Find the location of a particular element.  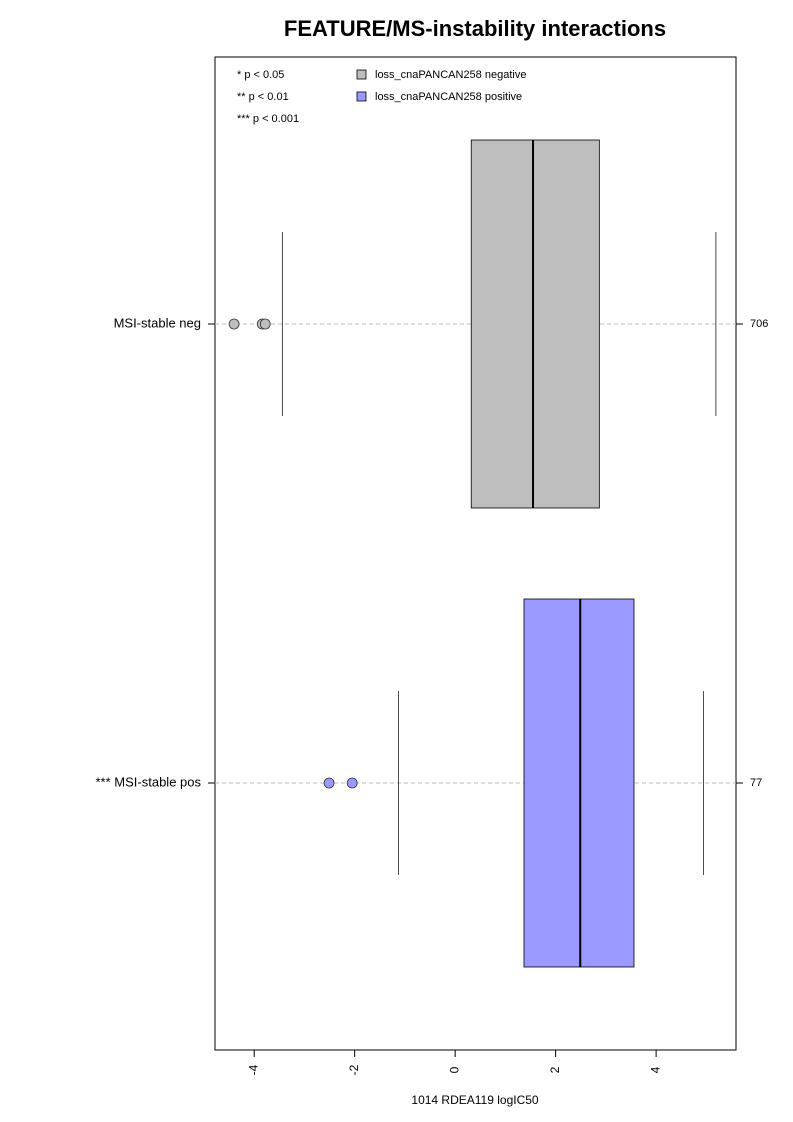

x-tick-label: 2 is located at coordinates (555, 1069).